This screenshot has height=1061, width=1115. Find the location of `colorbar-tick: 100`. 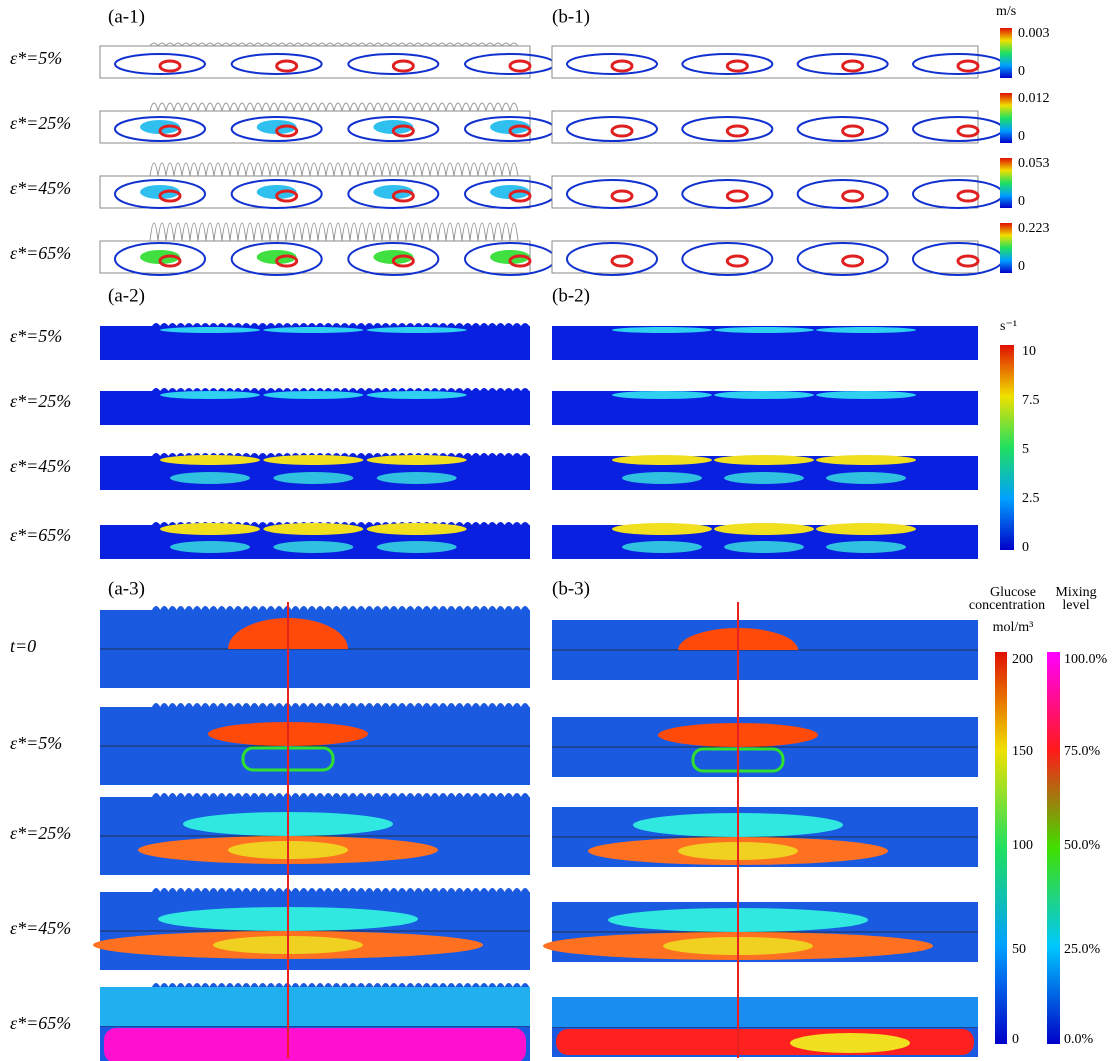

colorbar-tick: 100 is located at coordinates (1022, 845).